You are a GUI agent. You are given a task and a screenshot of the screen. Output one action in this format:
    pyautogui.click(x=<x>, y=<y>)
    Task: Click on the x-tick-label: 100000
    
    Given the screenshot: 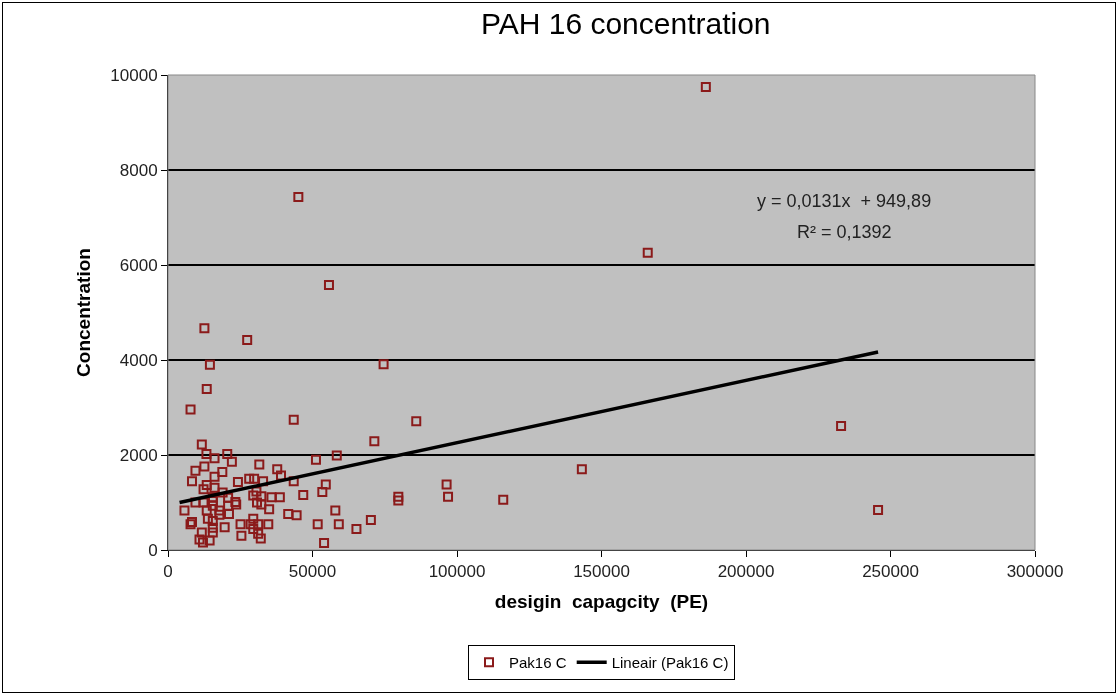 What is the action you would take?
    pyautogui.click(x=457, y=572)
    